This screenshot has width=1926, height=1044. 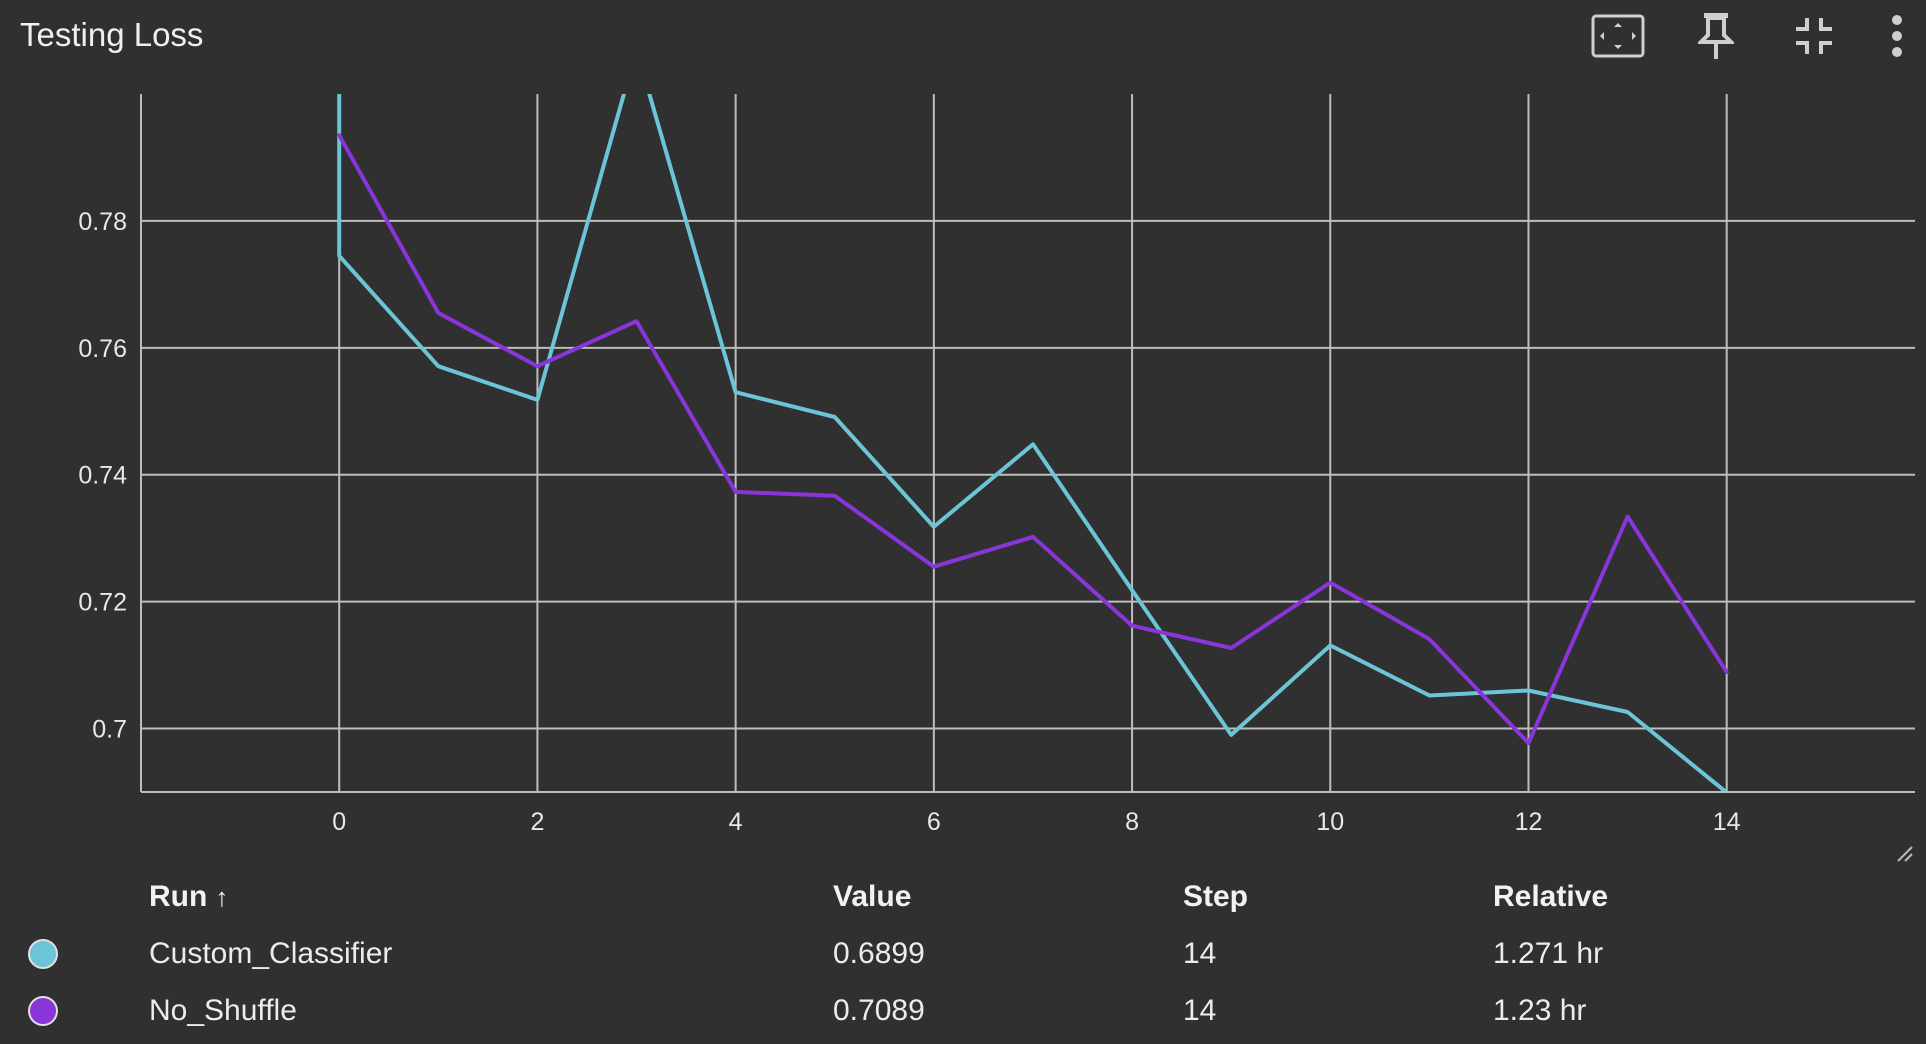 What do you see at coordinates (963, 36) in the screenshot?
I see `card-header: Testing Loss` at bounding box center [963, 36].